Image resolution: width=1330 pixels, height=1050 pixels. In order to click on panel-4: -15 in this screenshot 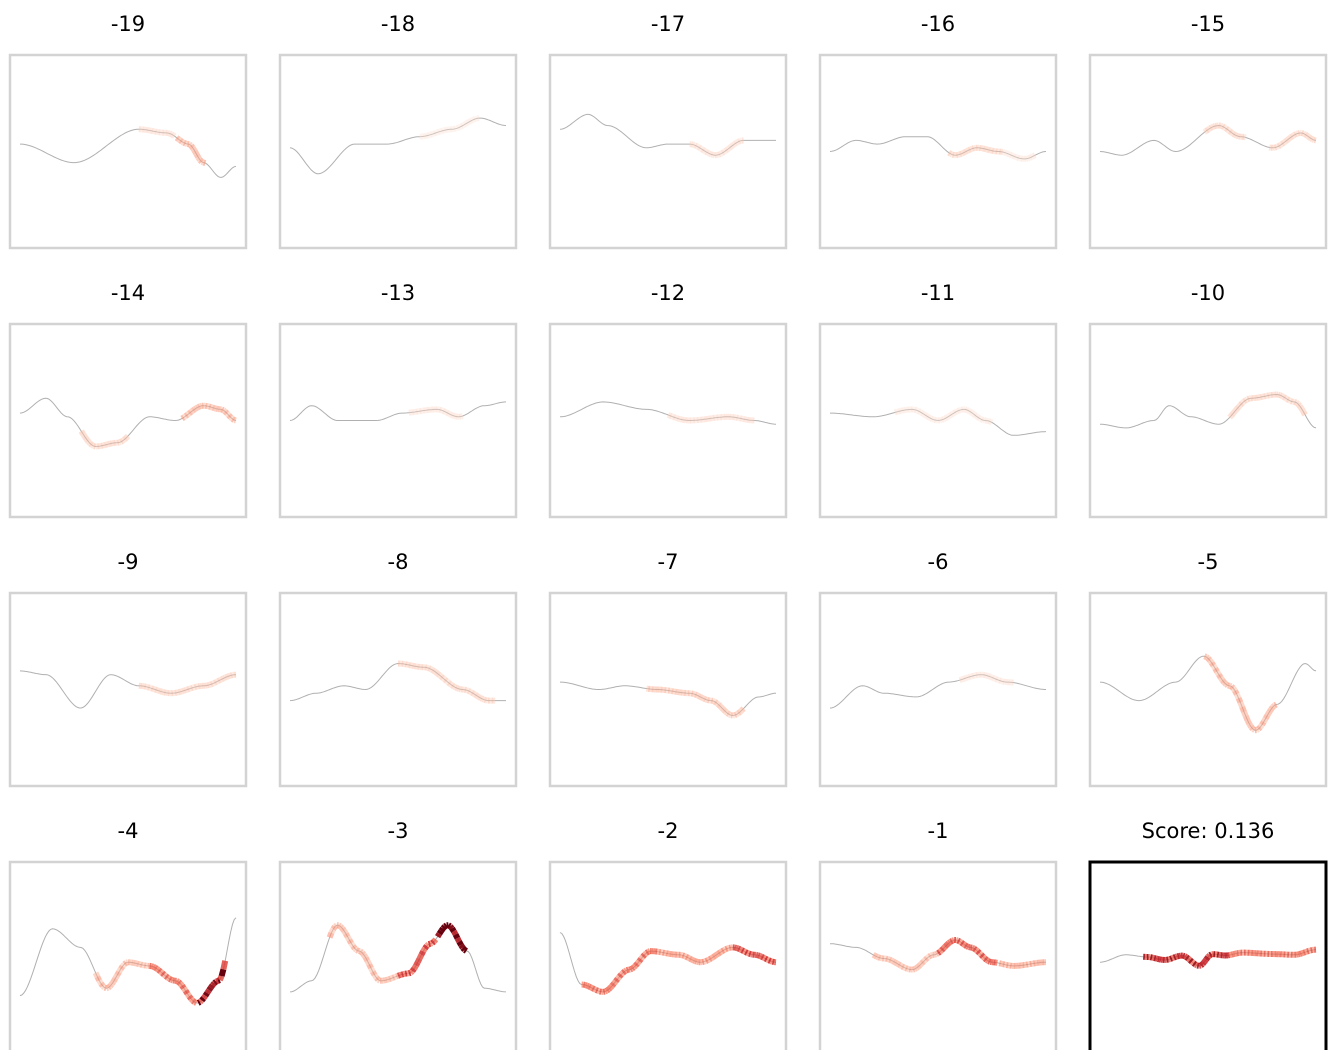, I will do `click(1208, 131)`.